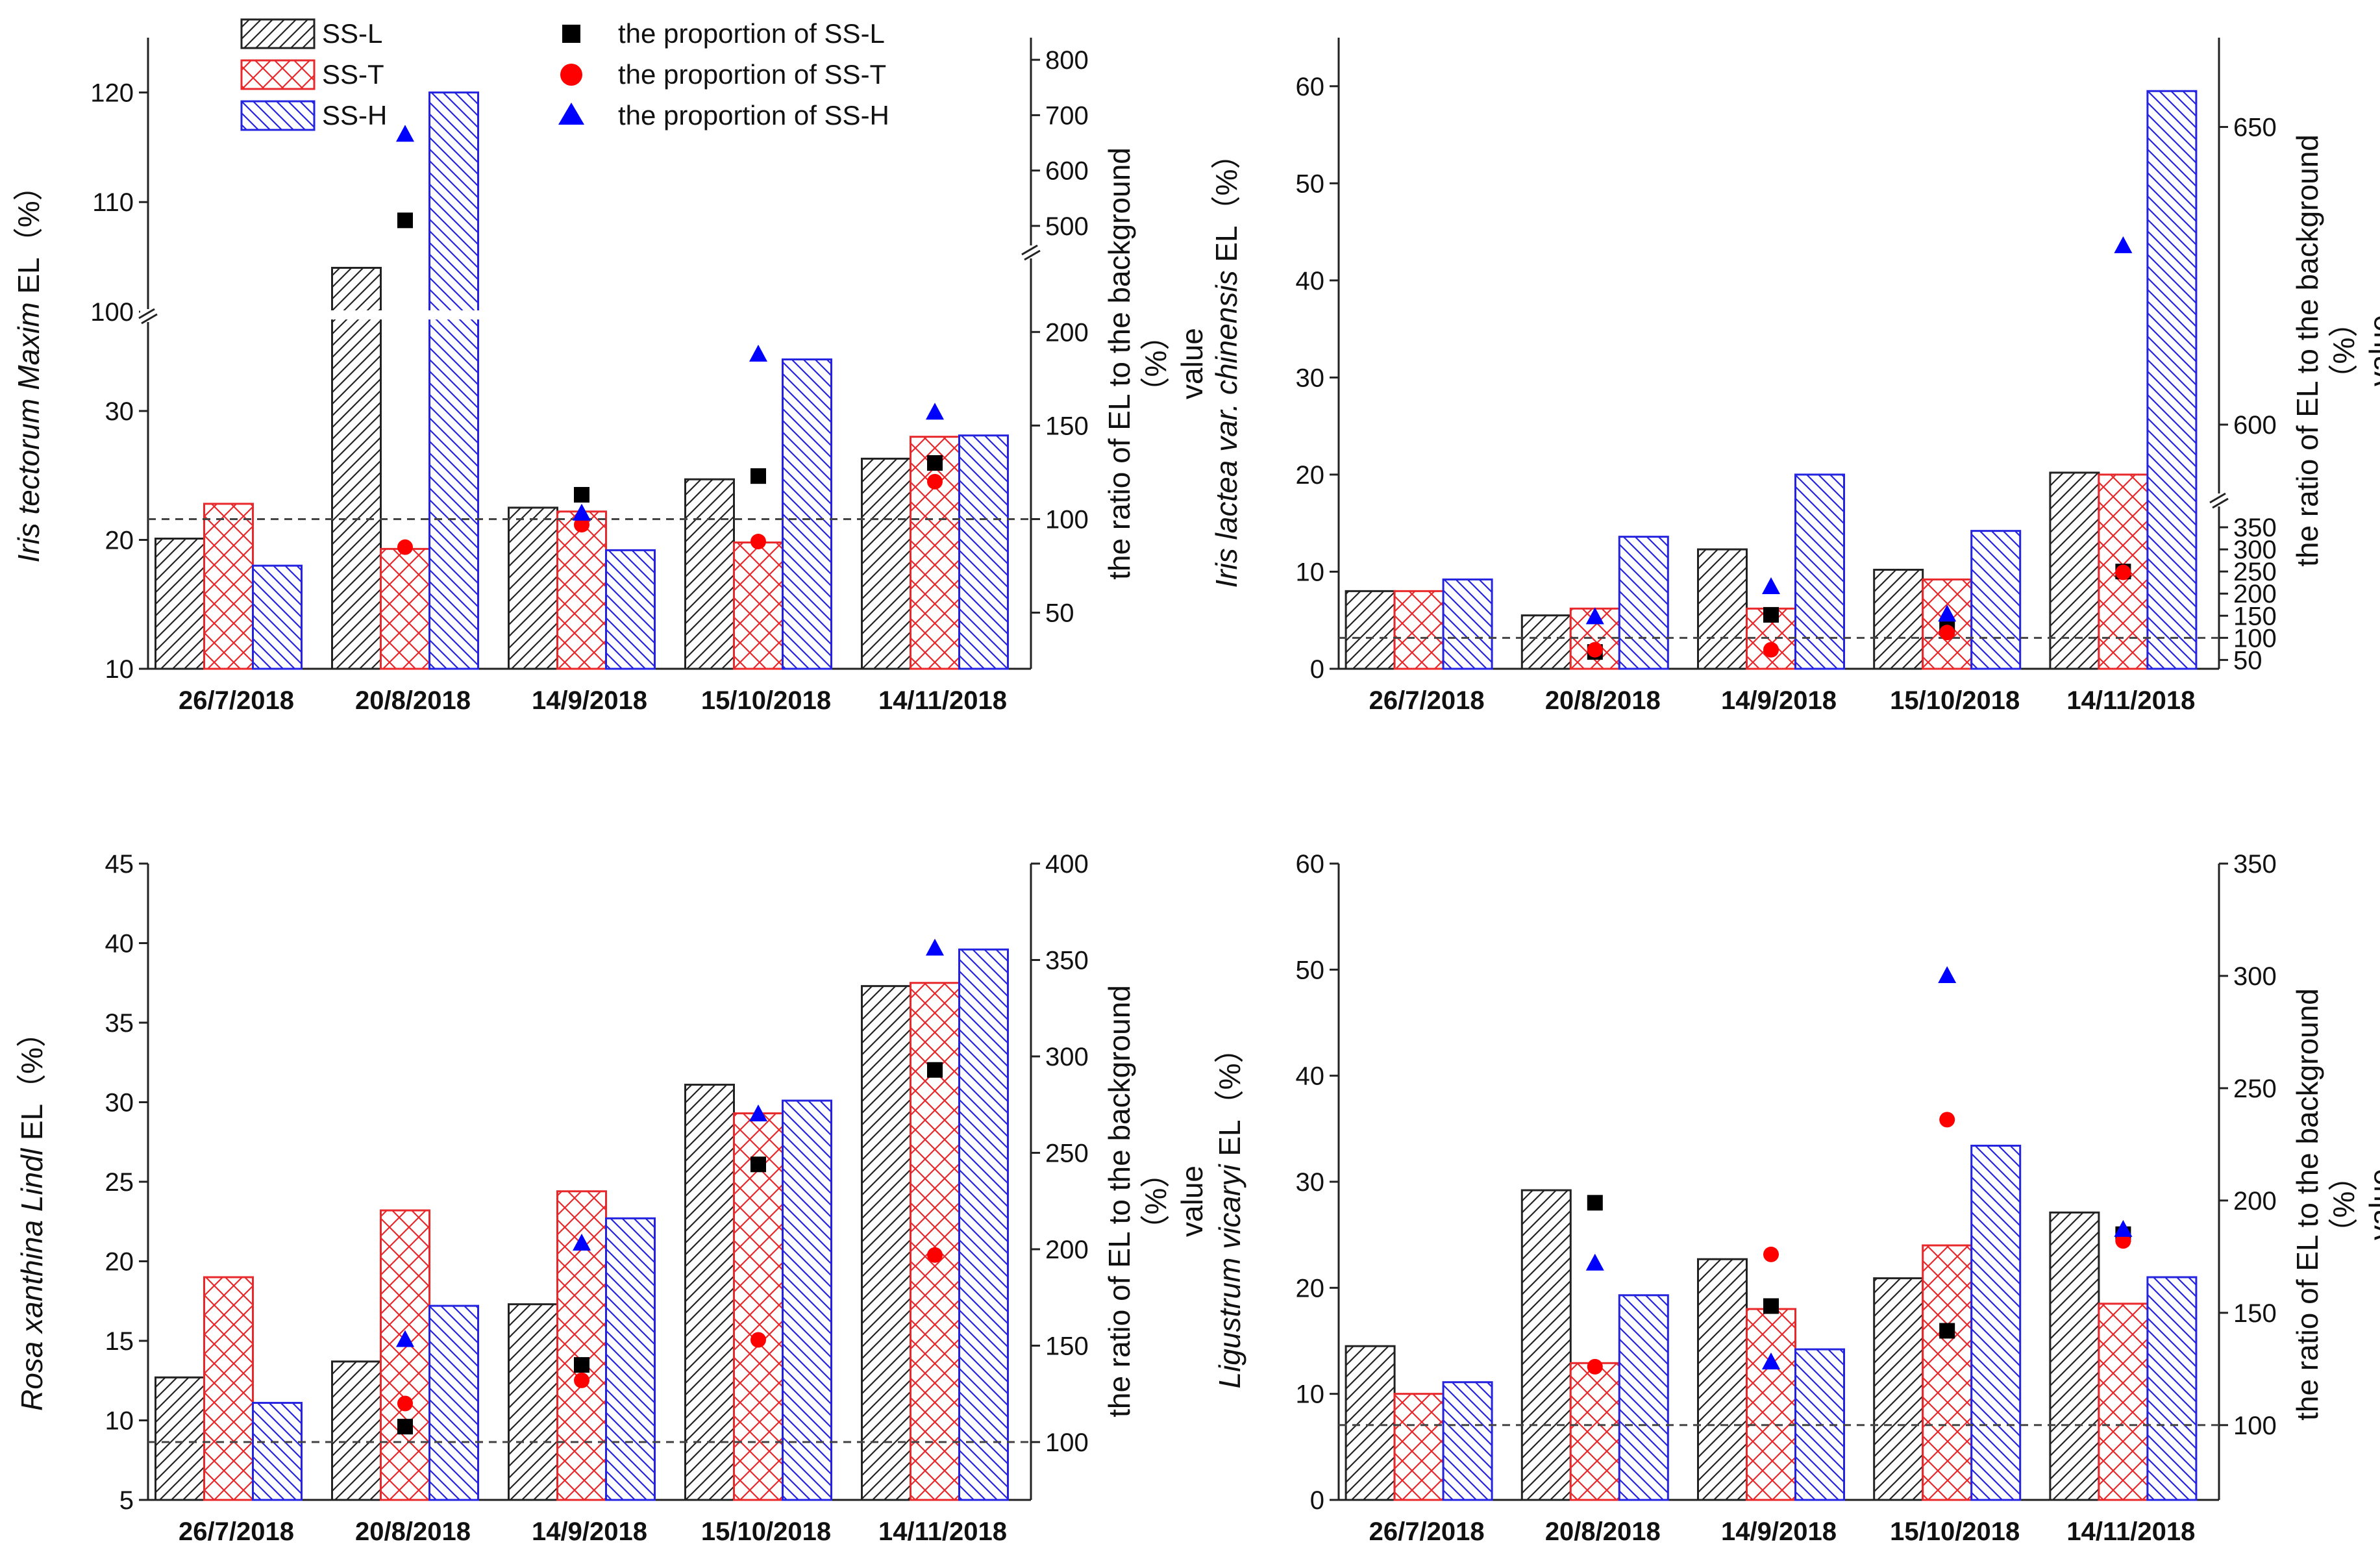 This screenshot has width=2380, height=1559. What do you see at coordinates (2219, 499) in the screenshot?
I see `y2-axis-break-gap` at bounding box center [2219, 499].